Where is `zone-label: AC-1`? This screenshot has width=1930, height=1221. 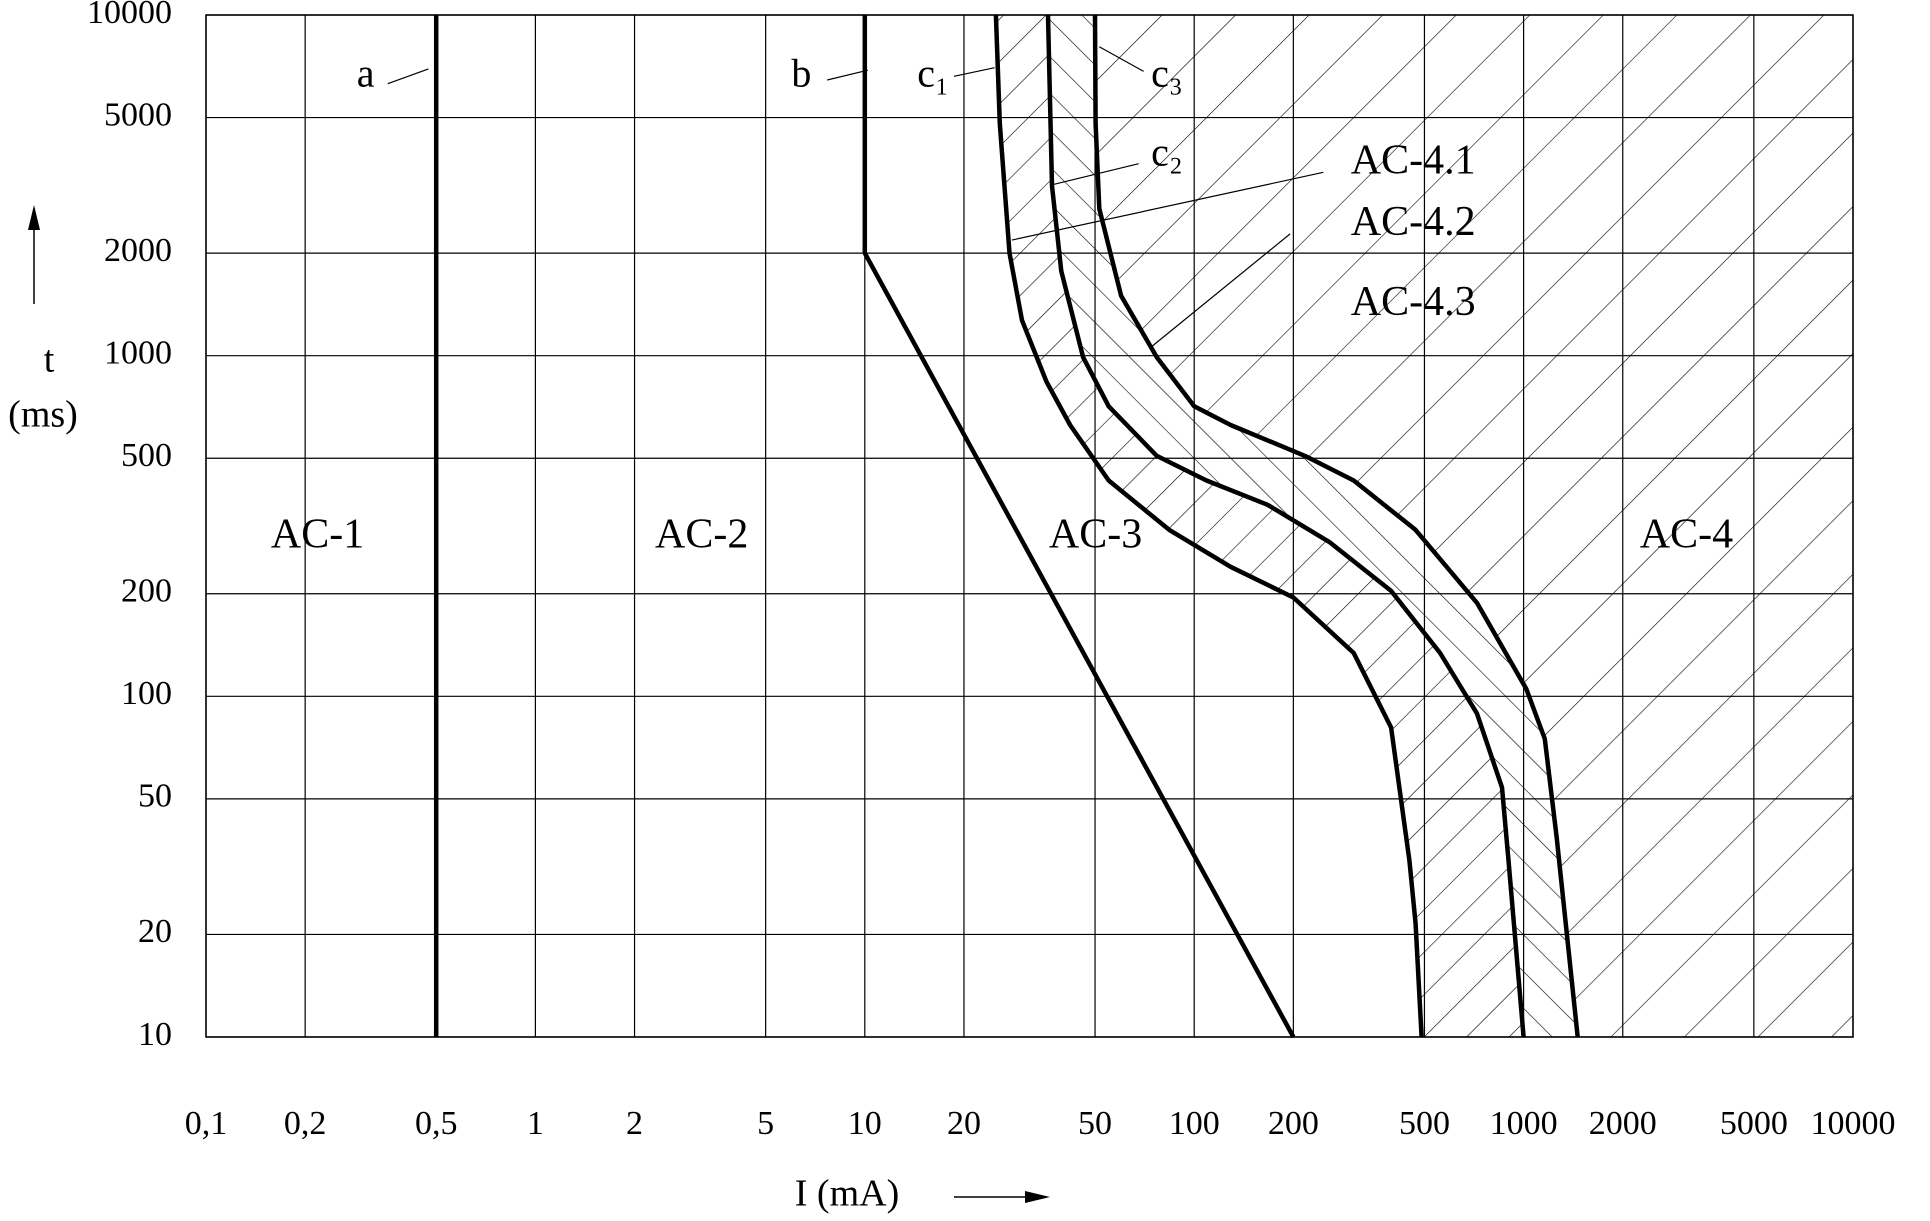
zone-label: AC-1 is located at coordinates (317, 535).